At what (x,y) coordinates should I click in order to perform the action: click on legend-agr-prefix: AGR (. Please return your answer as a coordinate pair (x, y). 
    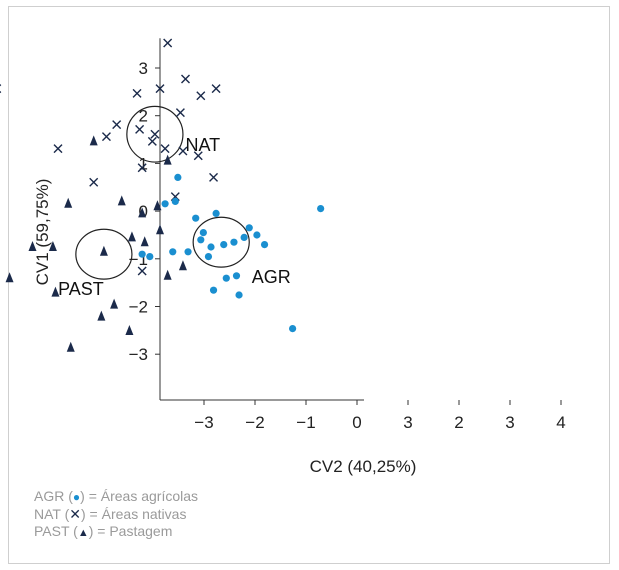
    Looking at the image, I should click on (53, 496).